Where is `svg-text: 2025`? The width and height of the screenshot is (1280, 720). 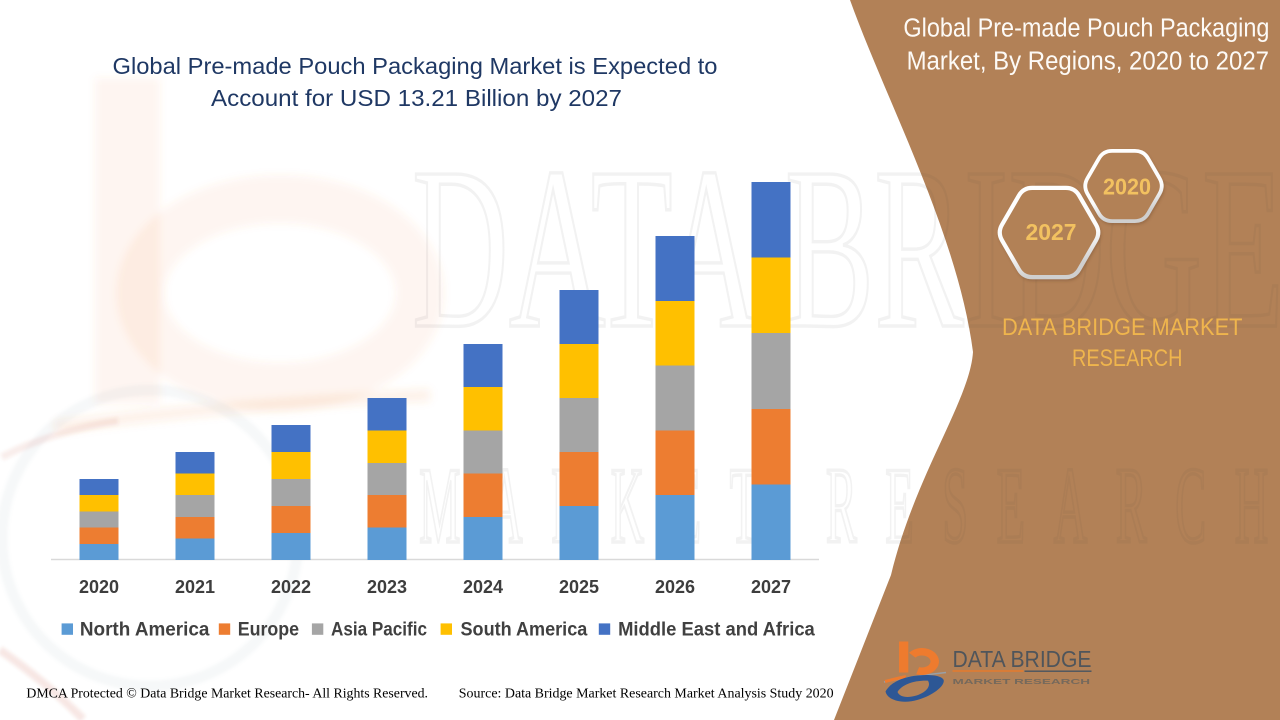 svg-text: 2025 is located at coordinates (579, 587).